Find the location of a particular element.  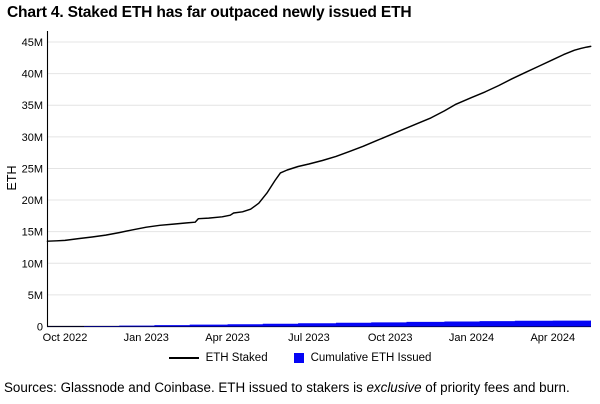

y-tick-label: 20M is located at coordinates (32, 201).